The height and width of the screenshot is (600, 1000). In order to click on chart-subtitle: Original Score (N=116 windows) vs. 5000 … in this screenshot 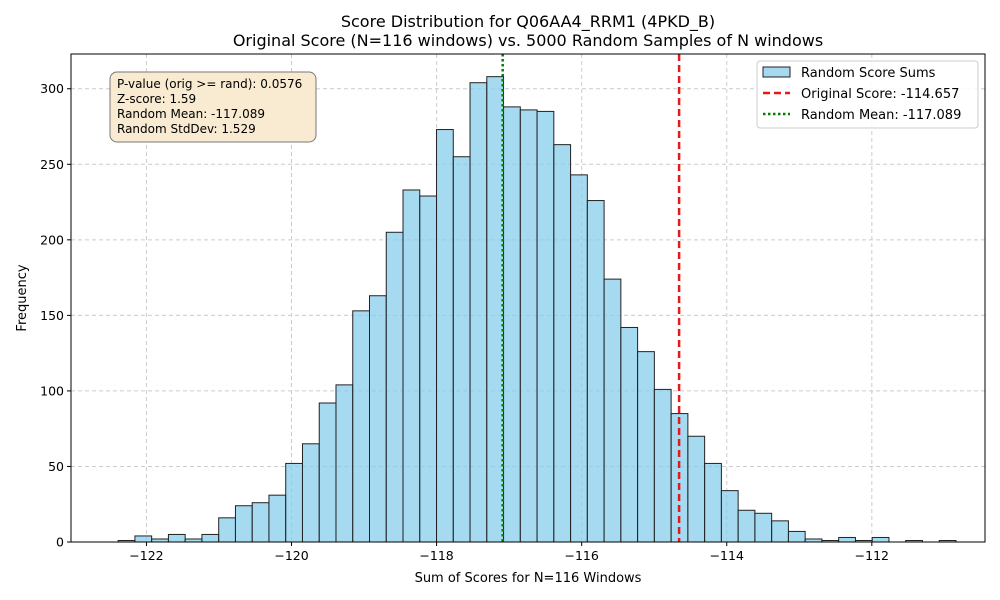, I will do `click(528, 40)`.